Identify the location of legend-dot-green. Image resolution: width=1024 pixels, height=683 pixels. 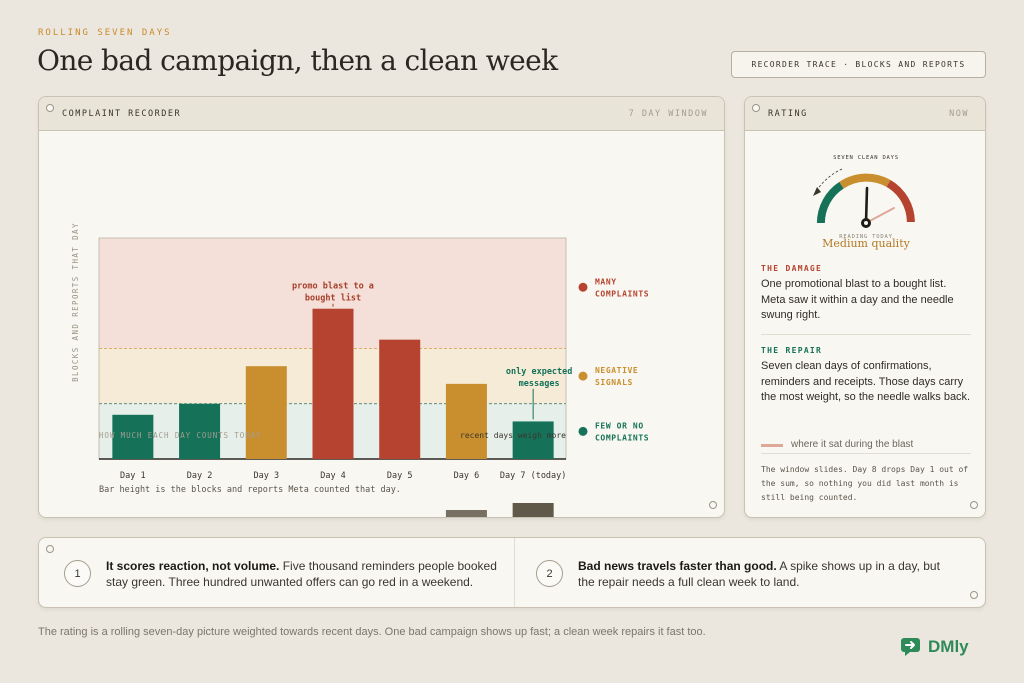
(583, 431).